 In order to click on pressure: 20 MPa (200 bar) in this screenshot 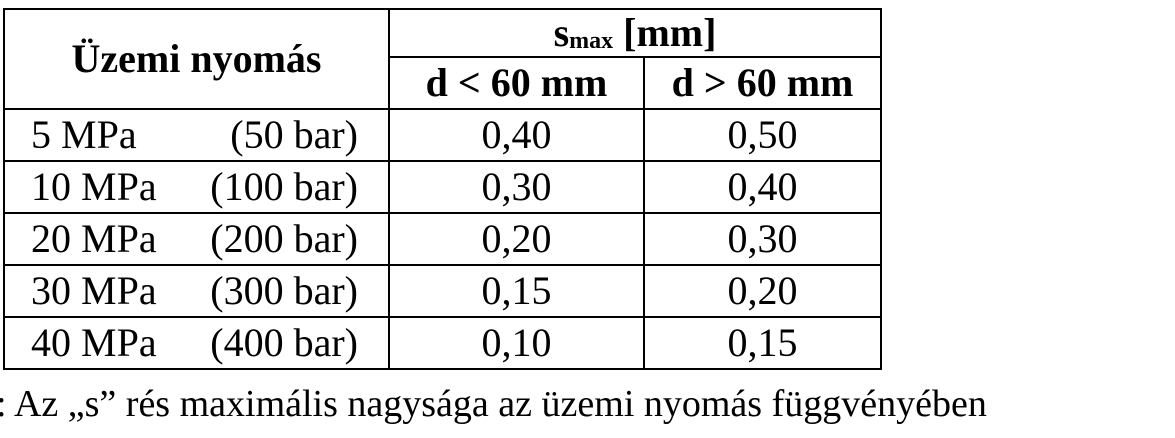, I will do `click(196, 239)`.